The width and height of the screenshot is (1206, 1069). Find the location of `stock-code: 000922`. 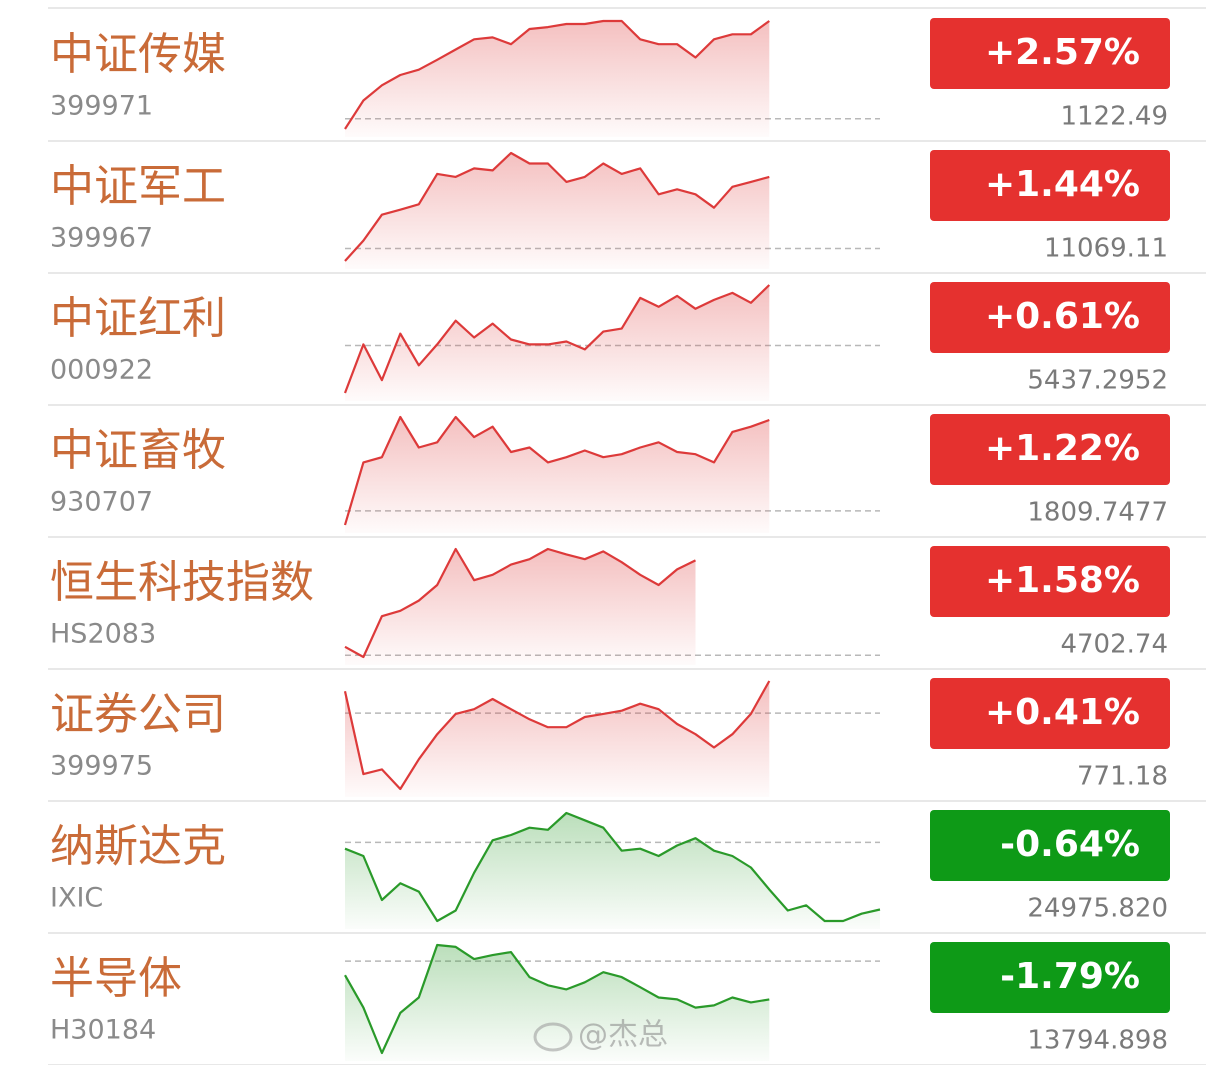

stock-code: 000922 is located at coordinates (101, 370).